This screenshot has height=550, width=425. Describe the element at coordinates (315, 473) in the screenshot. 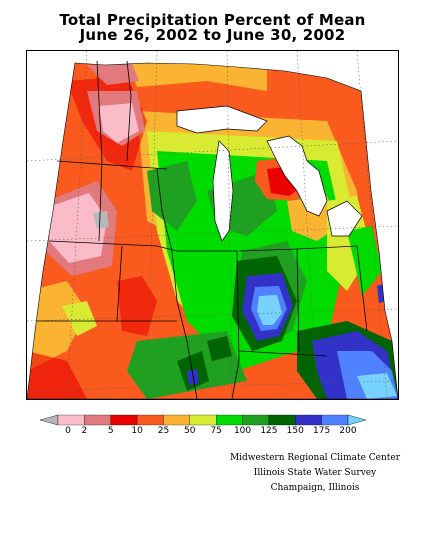

I see `credit-line-2: Illinois State Water Survey` at that location.